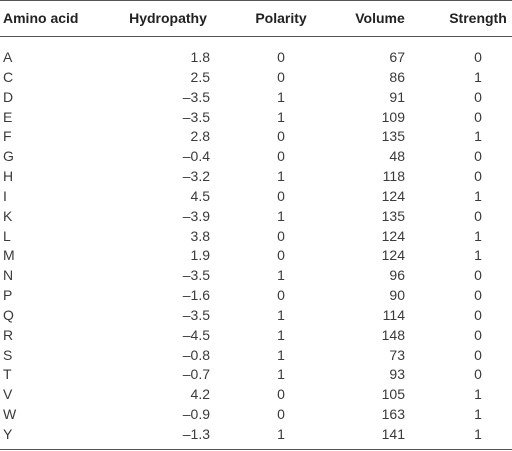 Image resolution: width=512 pixels, height=451 pixels. Describe the element at coordinates (196, 433) in the screenshot. I see `table-cell: –1.3` at that location.